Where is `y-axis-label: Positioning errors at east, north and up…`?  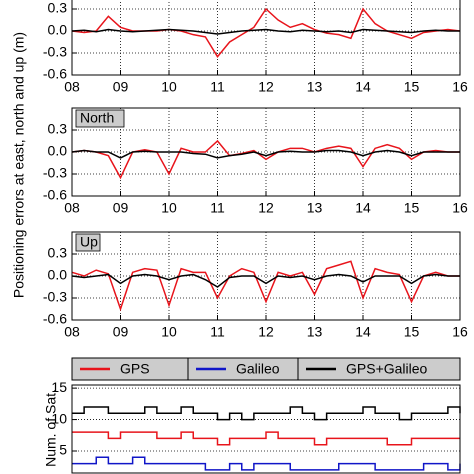 y-axis-label: Positioning errors at east, north and up… is located at coordinates (19, 165).